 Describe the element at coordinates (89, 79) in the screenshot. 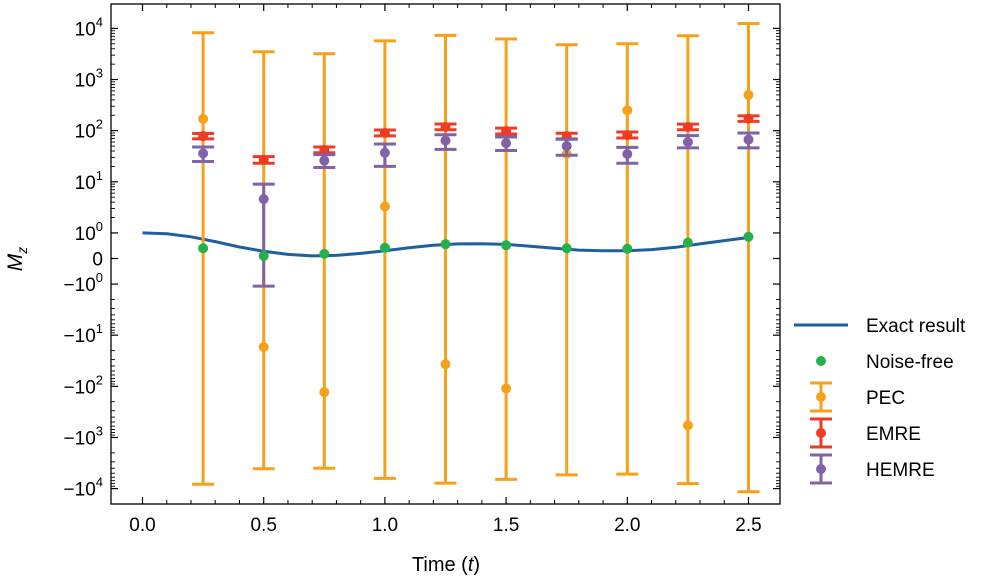

I see `y-tick-label: 10³` at that location.